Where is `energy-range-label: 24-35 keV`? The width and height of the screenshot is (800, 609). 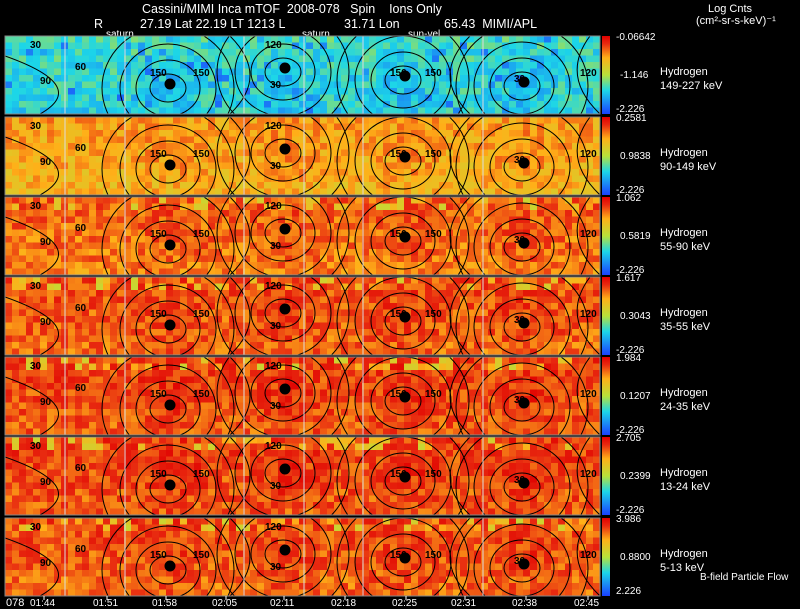
energy-range-label: 24-35 keV is located at coordinates (685, 407).